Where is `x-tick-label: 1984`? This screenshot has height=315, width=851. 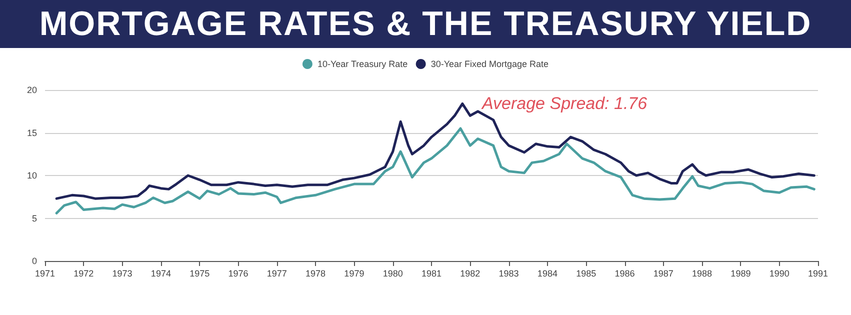
x-tick-label: 1984 is located at coordinates (547, 273).